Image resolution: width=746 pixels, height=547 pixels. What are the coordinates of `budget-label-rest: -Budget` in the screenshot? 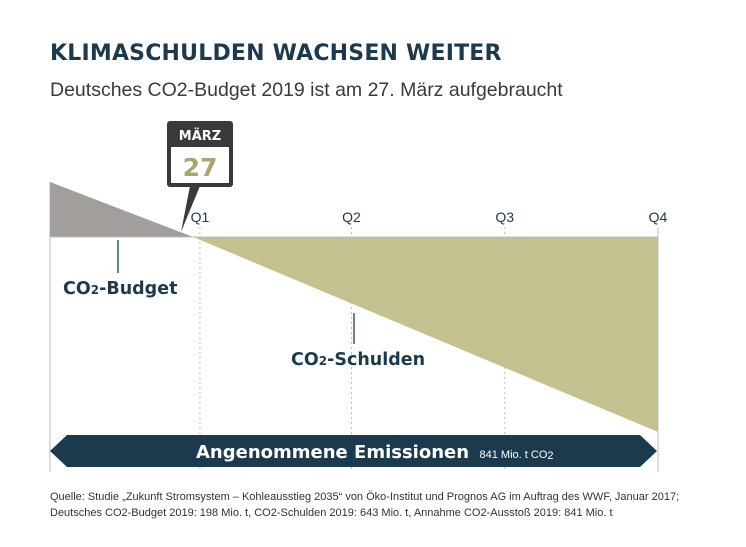 It's located at (138, 289).